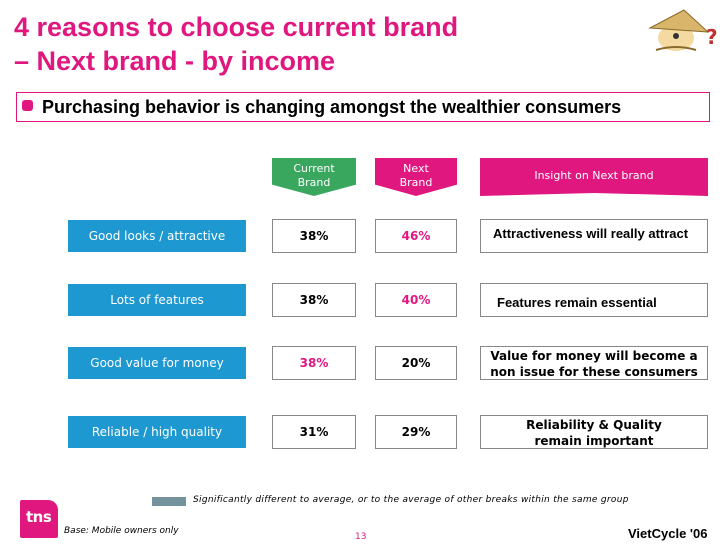 This screenshot has width=728, height=546. I want to click on value-current-features: 38%, so click(314, 300).